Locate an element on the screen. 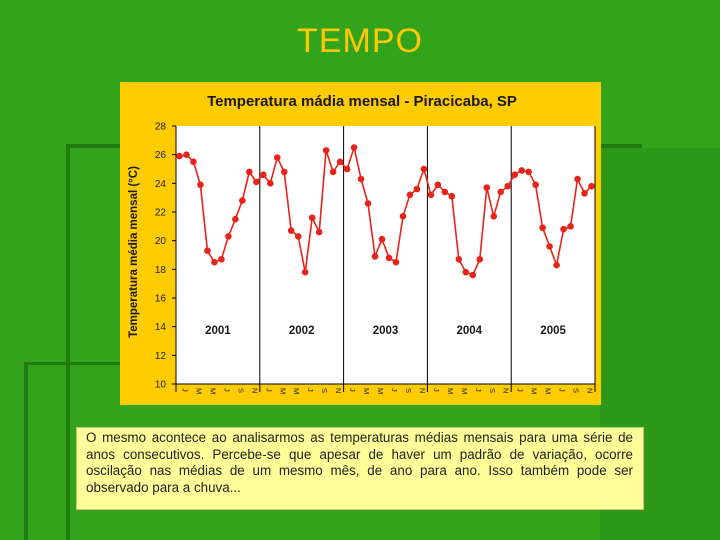 The width and height of the screenshot is (720, 540). y-tick-label: 26 is located at coordinates (161, 155).